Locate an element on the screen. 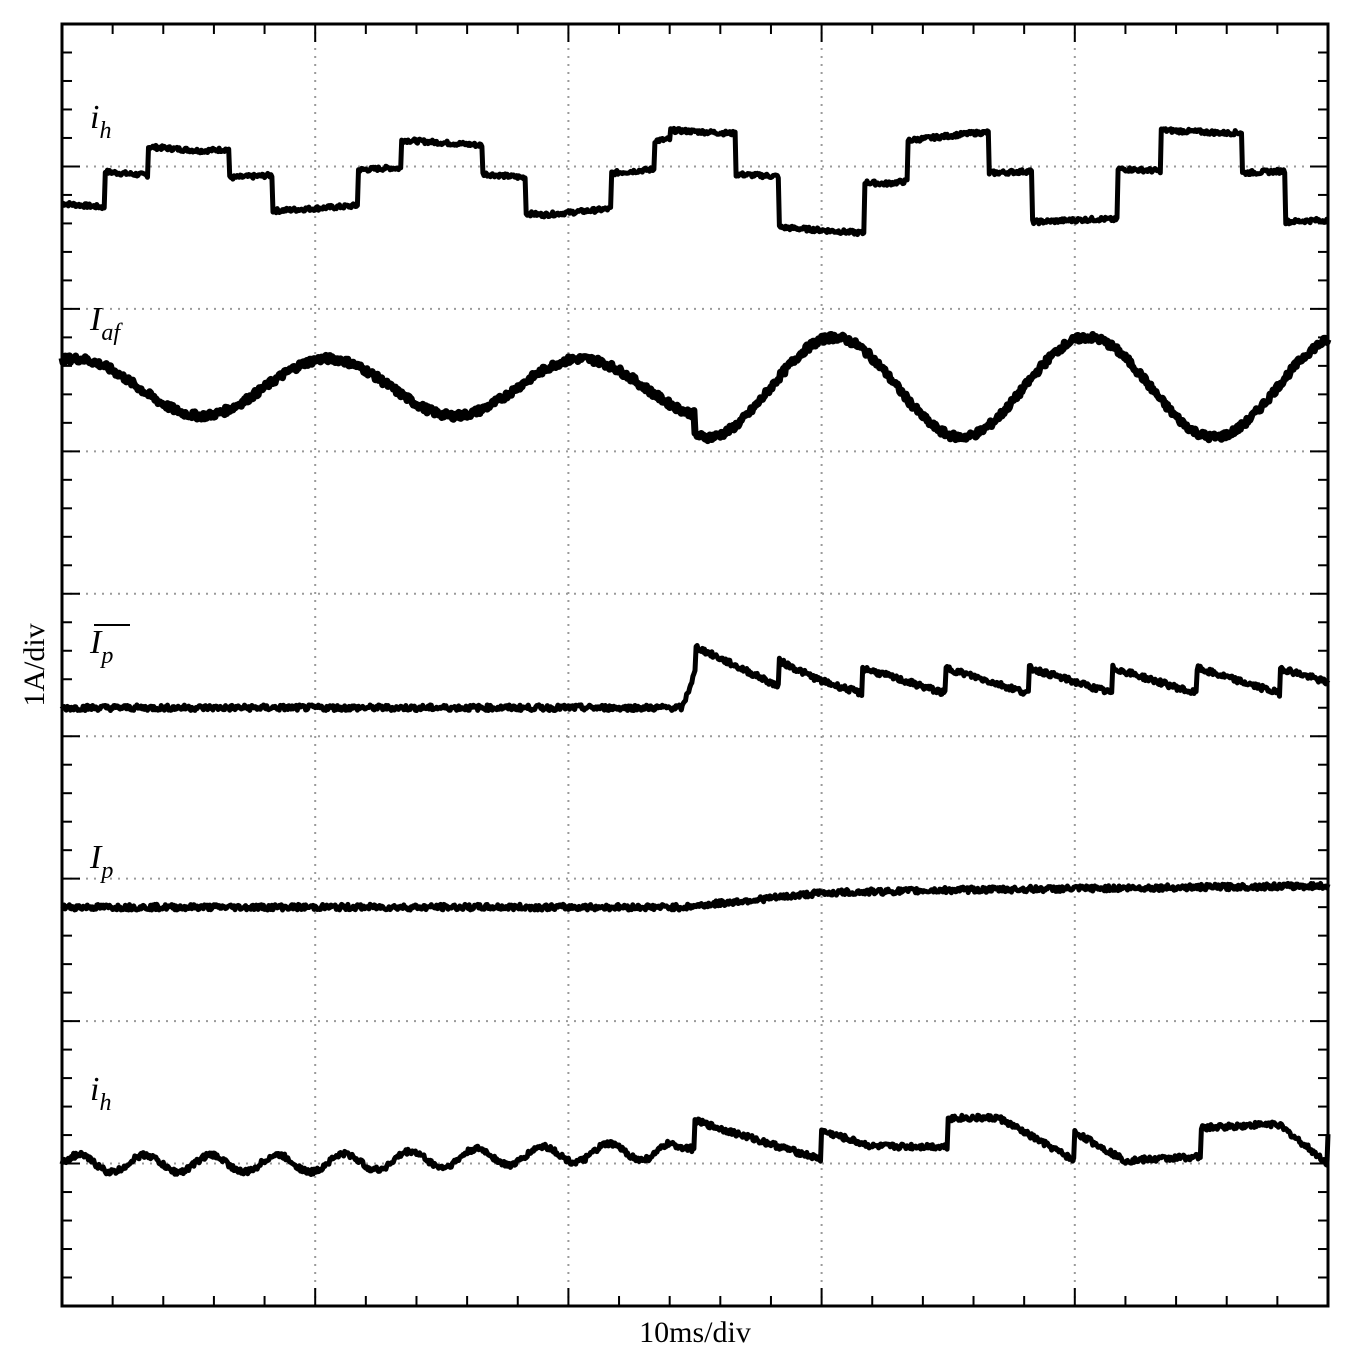 This screenshot has width=1356, height=1370. trace-line-i_h_out is located at coordinates (695, 1144).